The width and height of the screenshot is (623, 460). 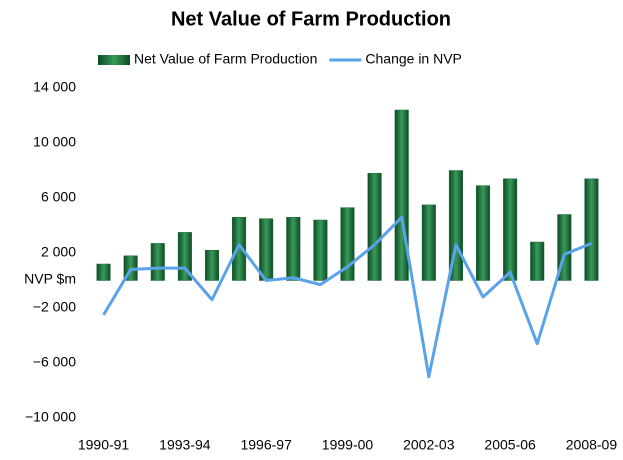 What do you see at coordinates (114, 60) in the screenshot?
I see `legend-swatch` at bounding box center [114, 60].